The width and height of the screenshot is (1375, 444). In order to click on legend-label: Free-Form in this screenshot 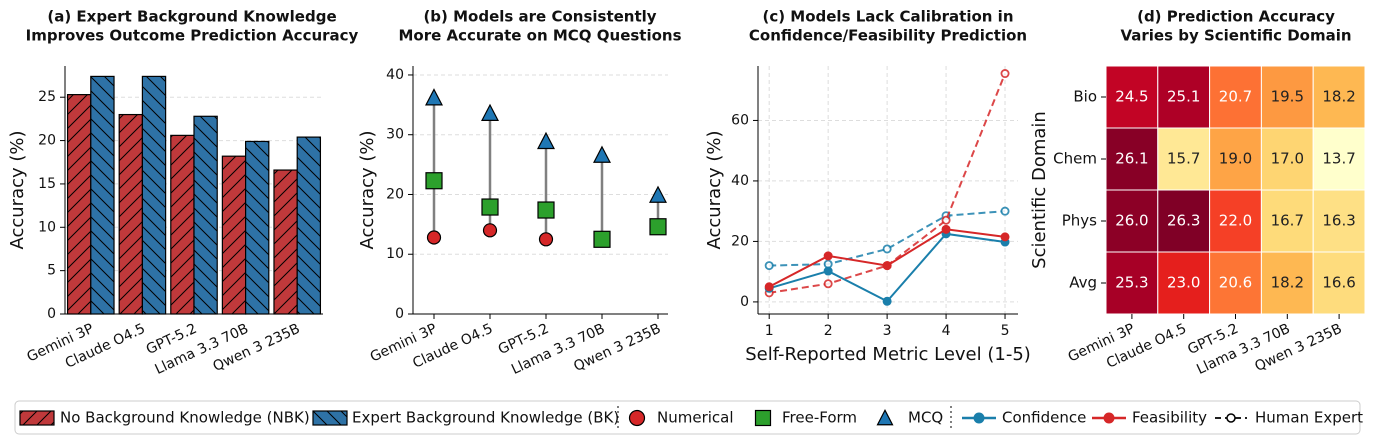, I will do `click(819, 418)`.